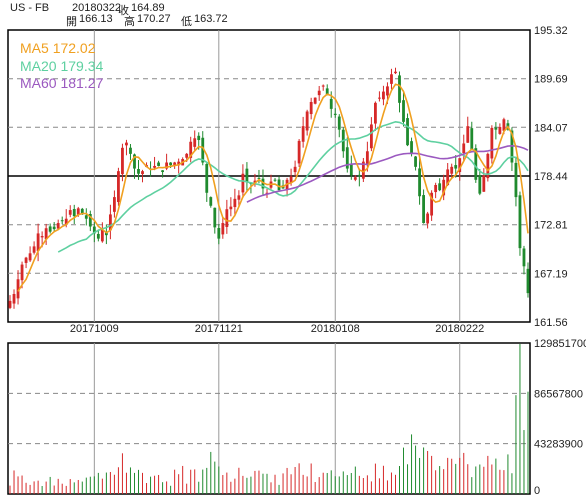  I want to click on volume-tick-label: 43283900, so click(558, 445).